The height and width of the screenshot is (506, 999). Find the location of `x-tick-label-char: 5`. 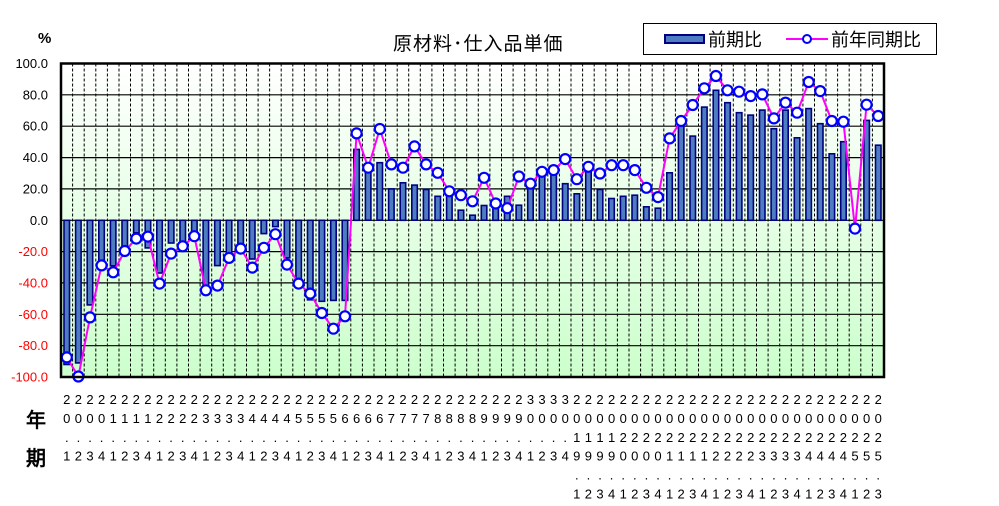

x-tick-label-char: 5 is located at coordinates (866, 456).